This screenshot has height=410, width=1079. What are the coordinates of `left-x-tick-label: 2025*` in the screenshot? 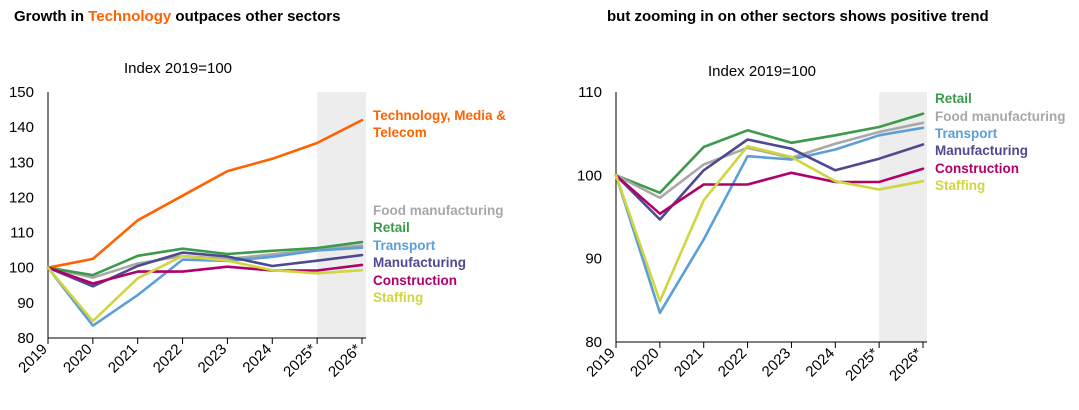 It's located at (300, 361).